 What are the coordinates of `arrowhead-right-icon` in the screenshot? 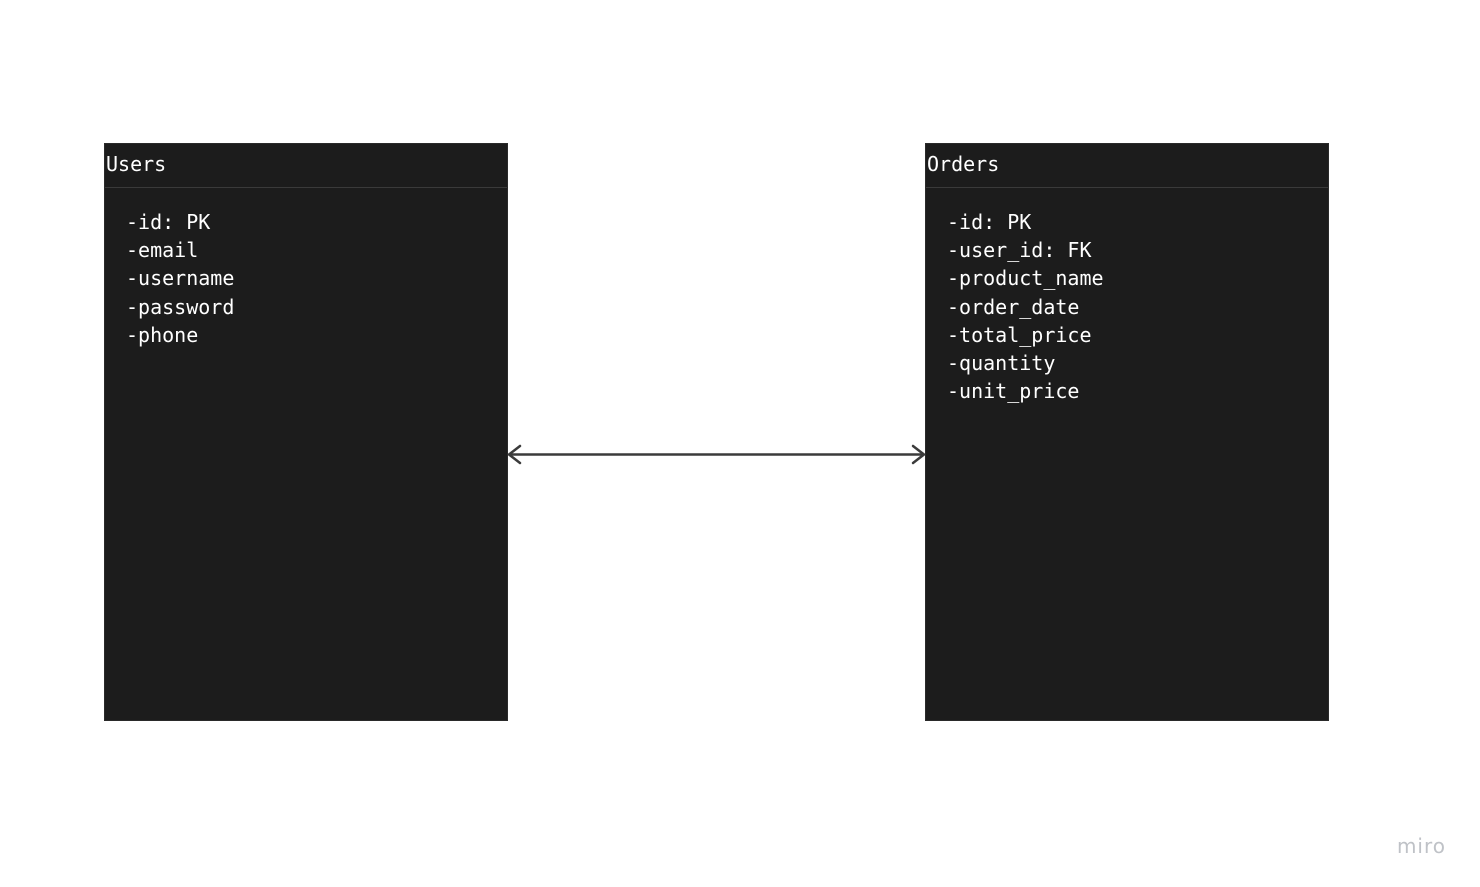 It's located at (918, 454).